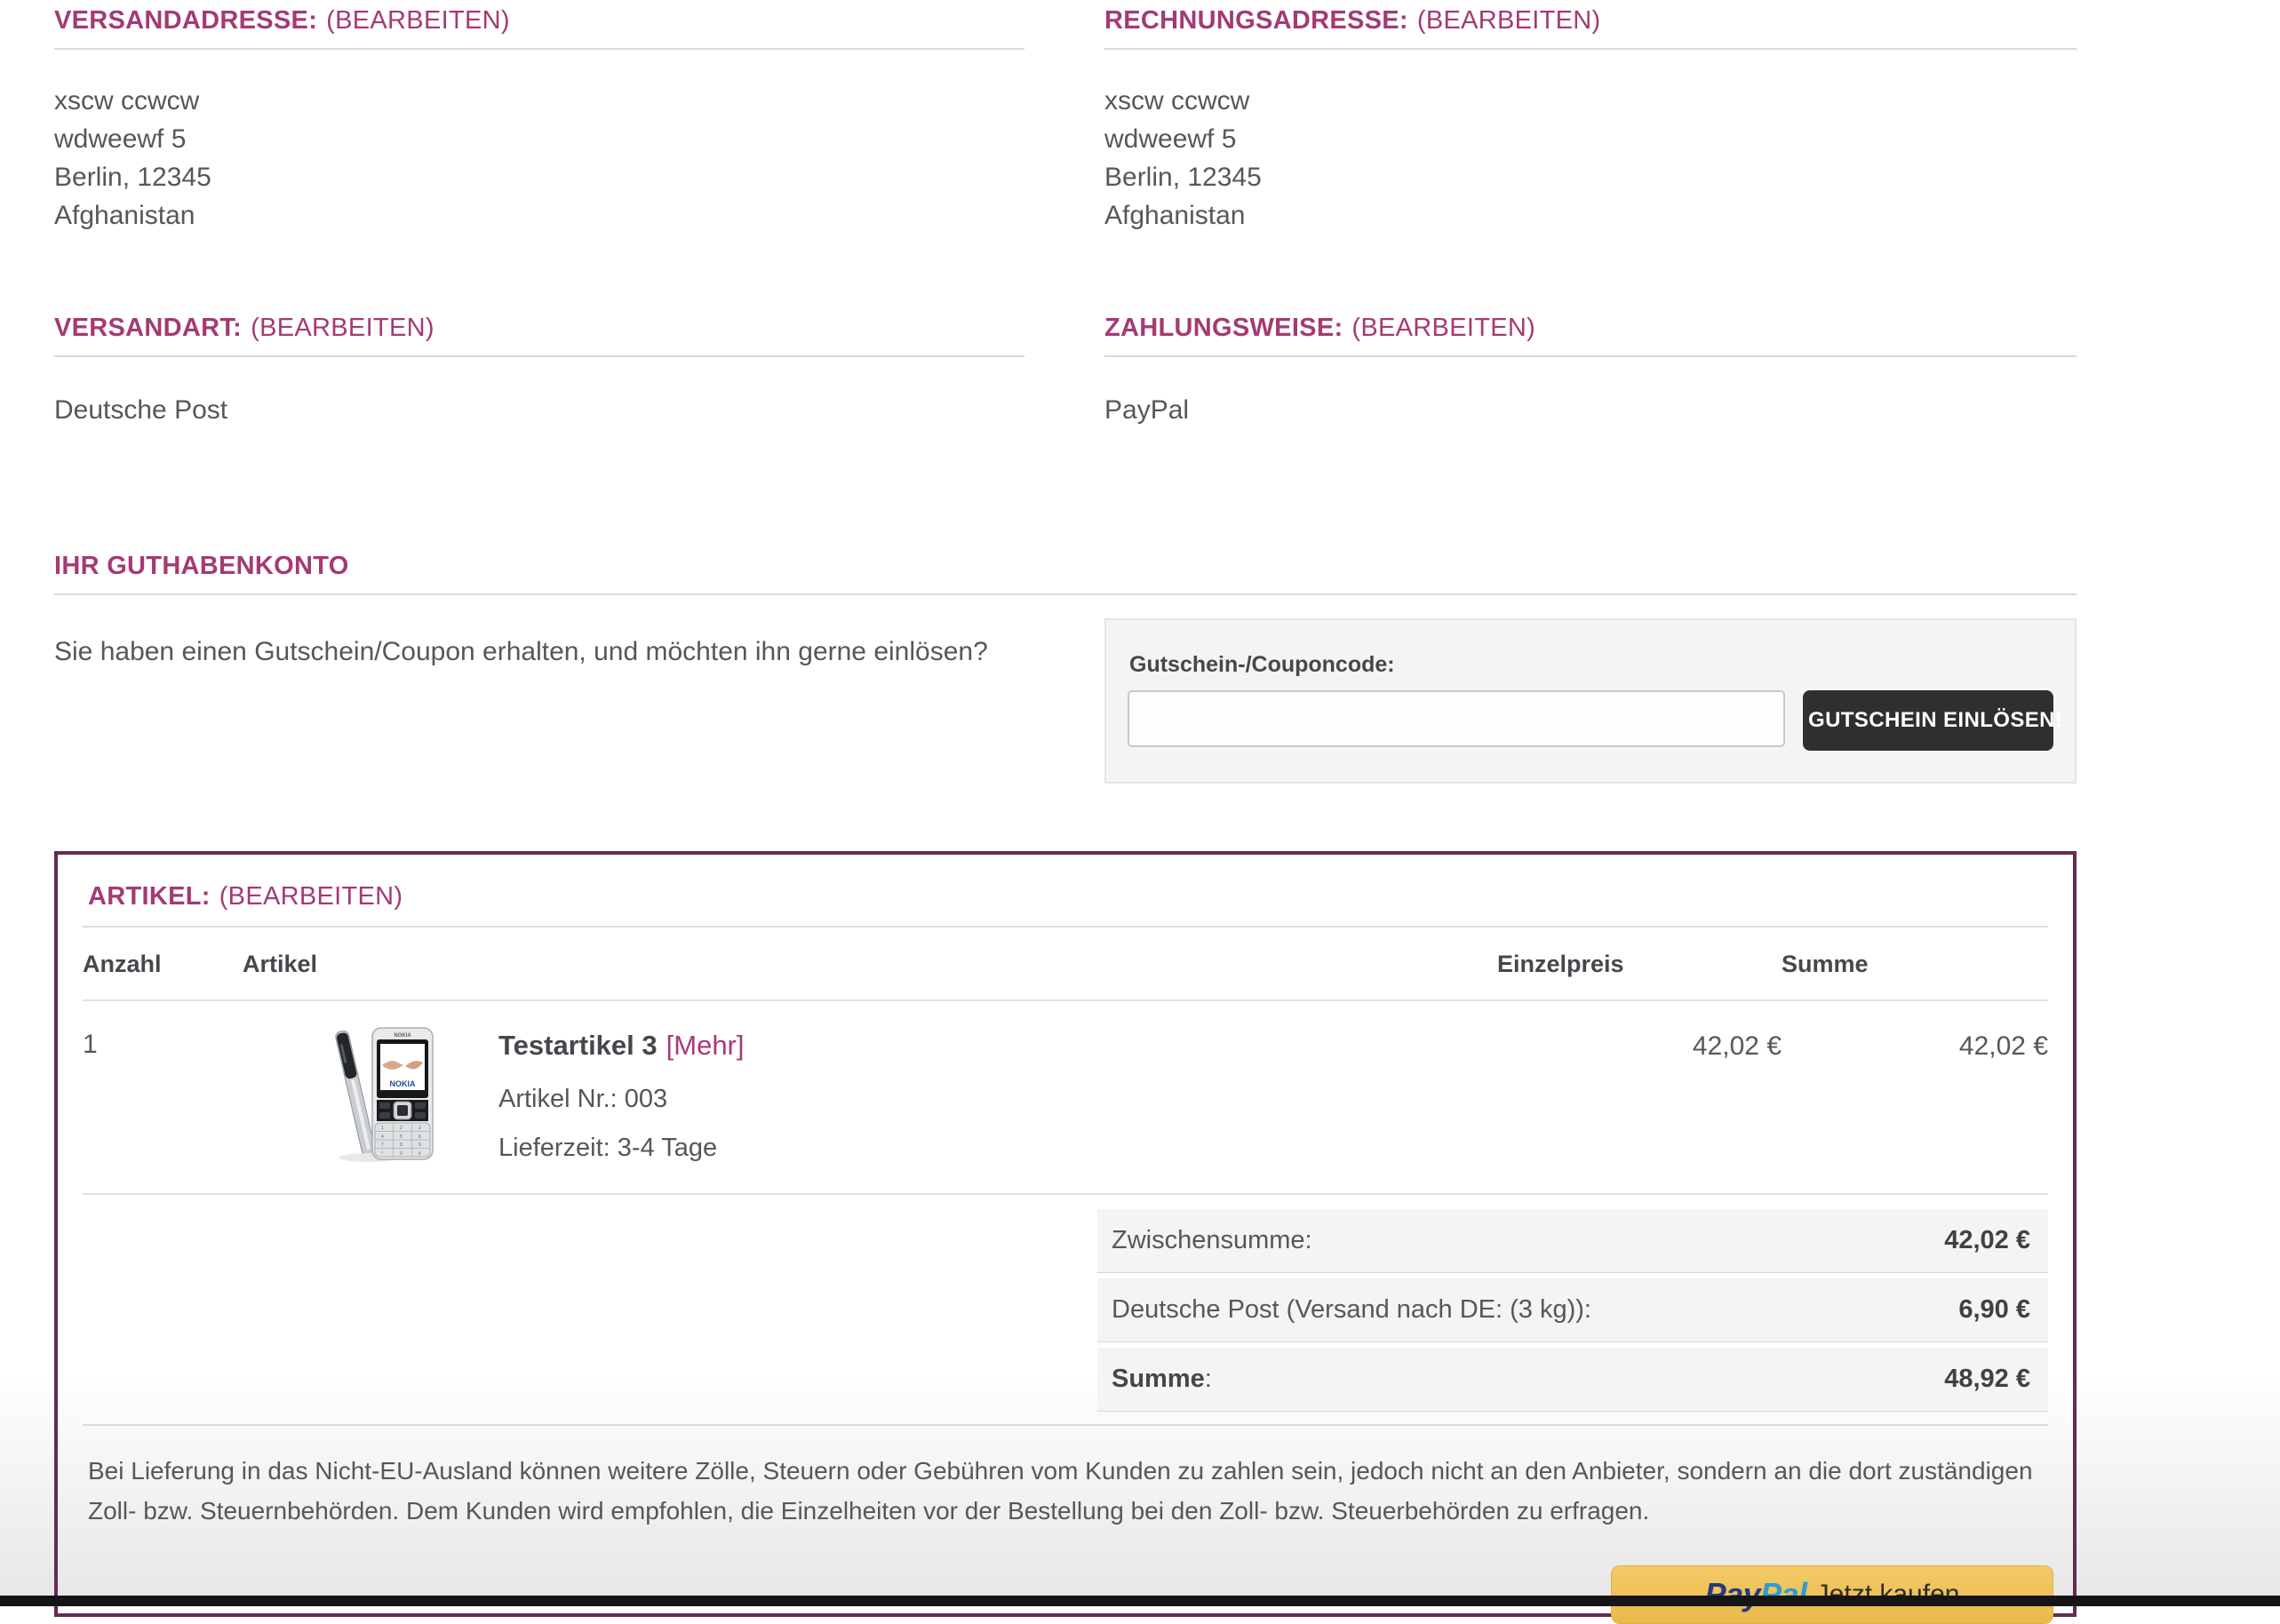 This screenshot has height=1624, width=2280. Describe the element at coordinates (401, 1128) in the screenshot. I see `svg-text: 2` at that location.